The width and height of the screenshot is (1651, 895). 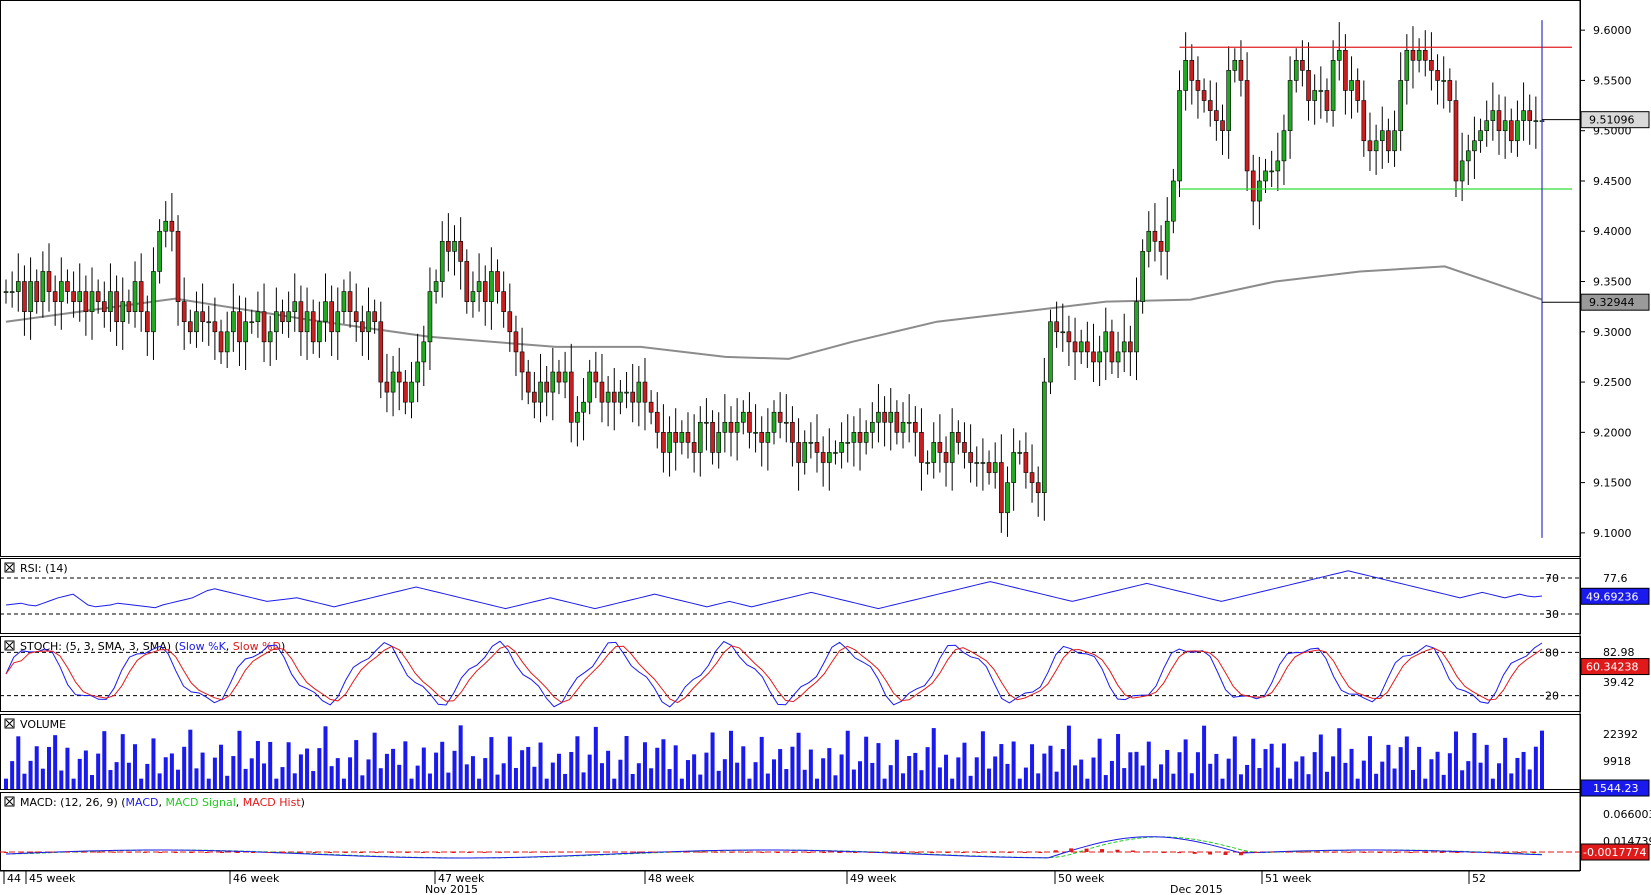 I want to click on month-label: Nov 2015, so click(x=451, y=889).